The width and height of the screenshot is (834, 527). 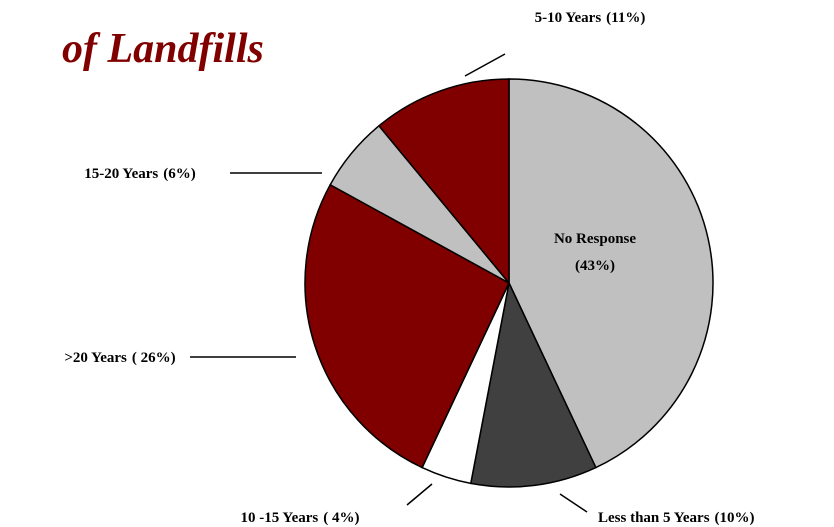 I want to click on slice-name: 10 -15 Years, so click(x=279, y=518).